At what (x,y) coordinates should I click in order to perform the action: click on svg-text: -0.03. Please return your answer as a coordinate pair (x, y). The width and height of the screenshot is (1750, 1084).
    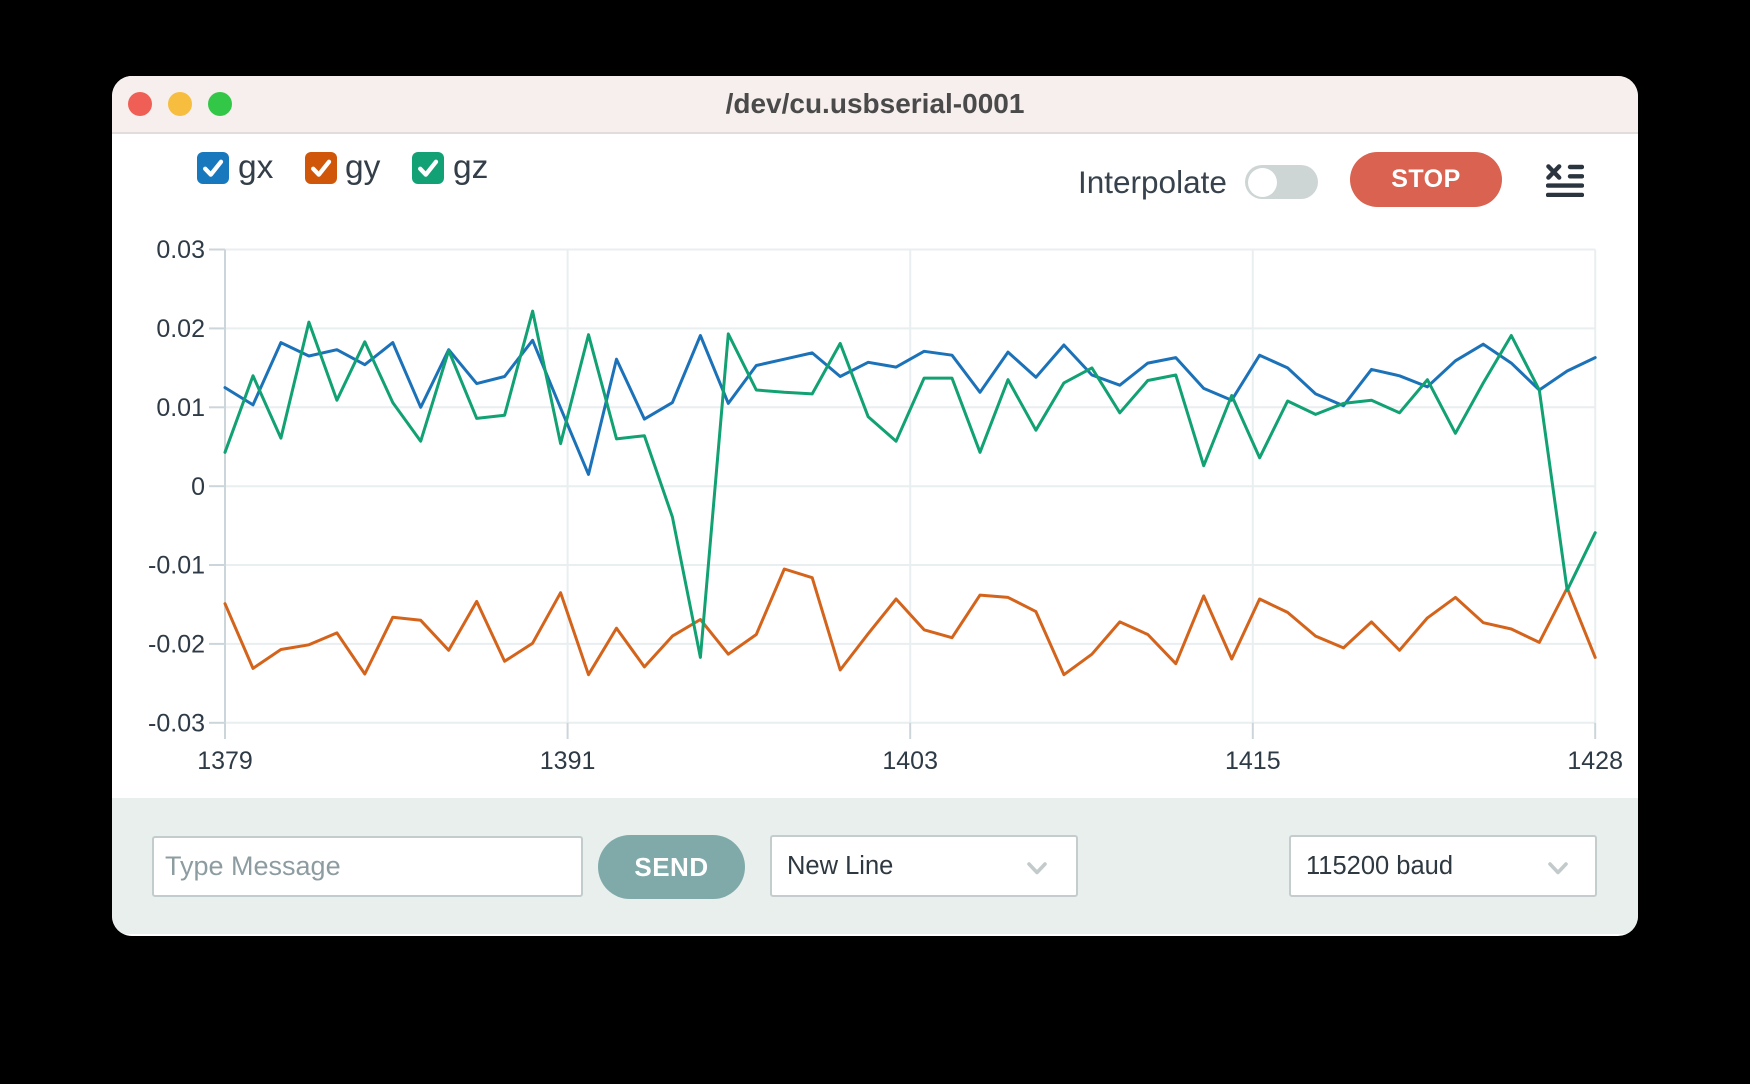
    Looking at the image, I should click on (176, 724).